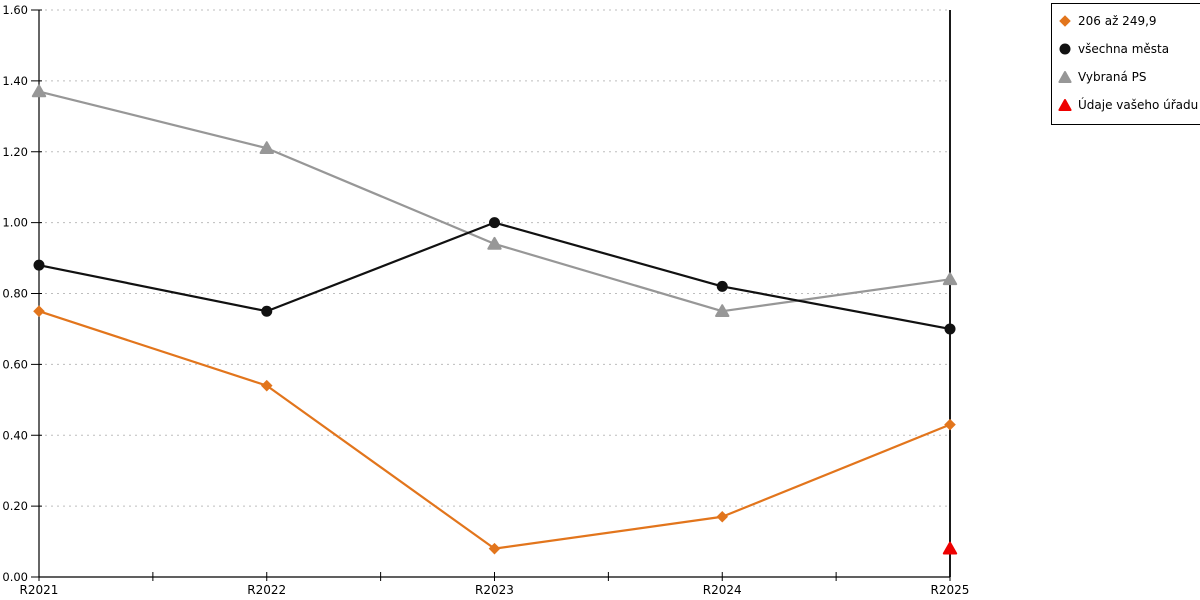 This screenshot has height=600, width=1200. I want to click on circle-marker-icon, so click(1065, 49).